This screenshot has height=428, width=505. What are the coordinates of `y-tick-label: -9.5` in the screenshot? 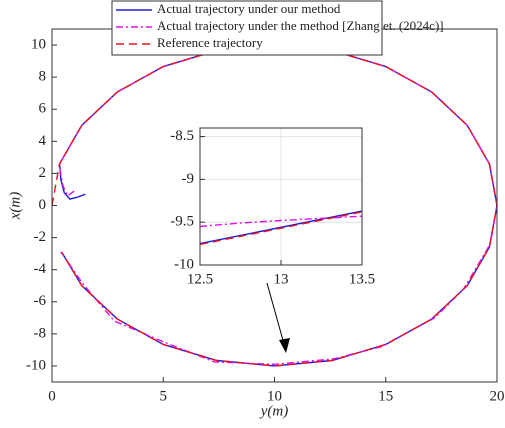 It's located at (182, 222).